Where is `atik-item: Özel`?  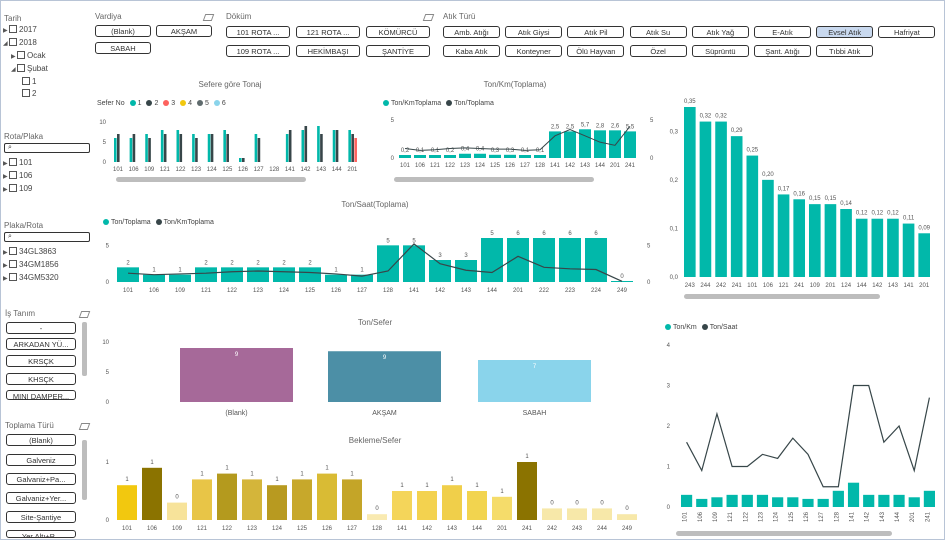 atik-item: Özel is located at coordinates (658, 51).